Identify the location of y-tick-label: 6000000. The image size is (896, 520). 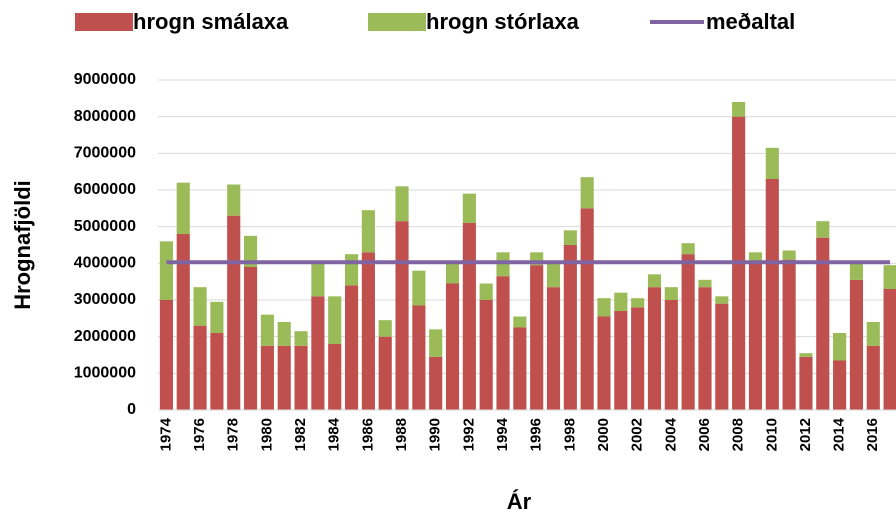
(105, 189).